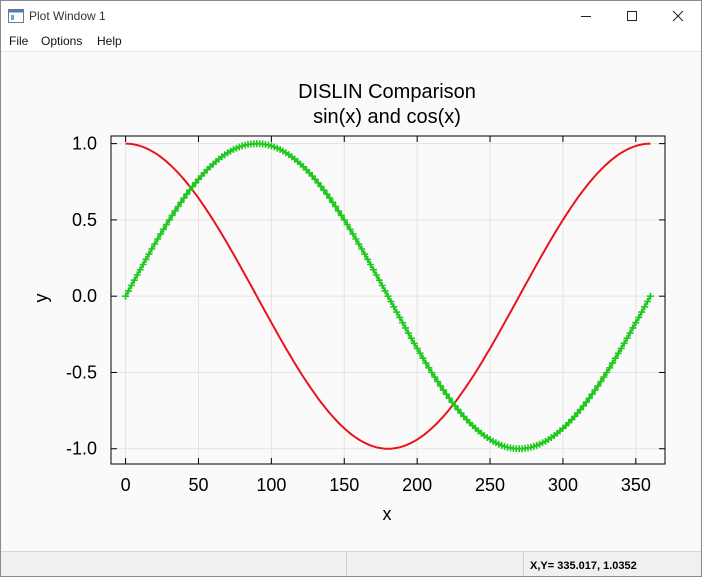 Image resolution: width=702 pixels, height=577 pixels. Describe the element at coordinates (19, 41) in the screenshot. I see `menu-file: File` at that location.